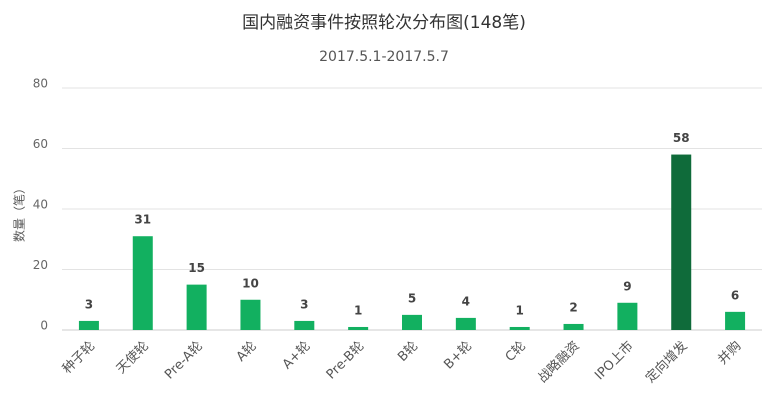  Describe the element at coordinates (184, 361) in the screenshot. I see `x-tick-label: Pre-A轮` at that location.